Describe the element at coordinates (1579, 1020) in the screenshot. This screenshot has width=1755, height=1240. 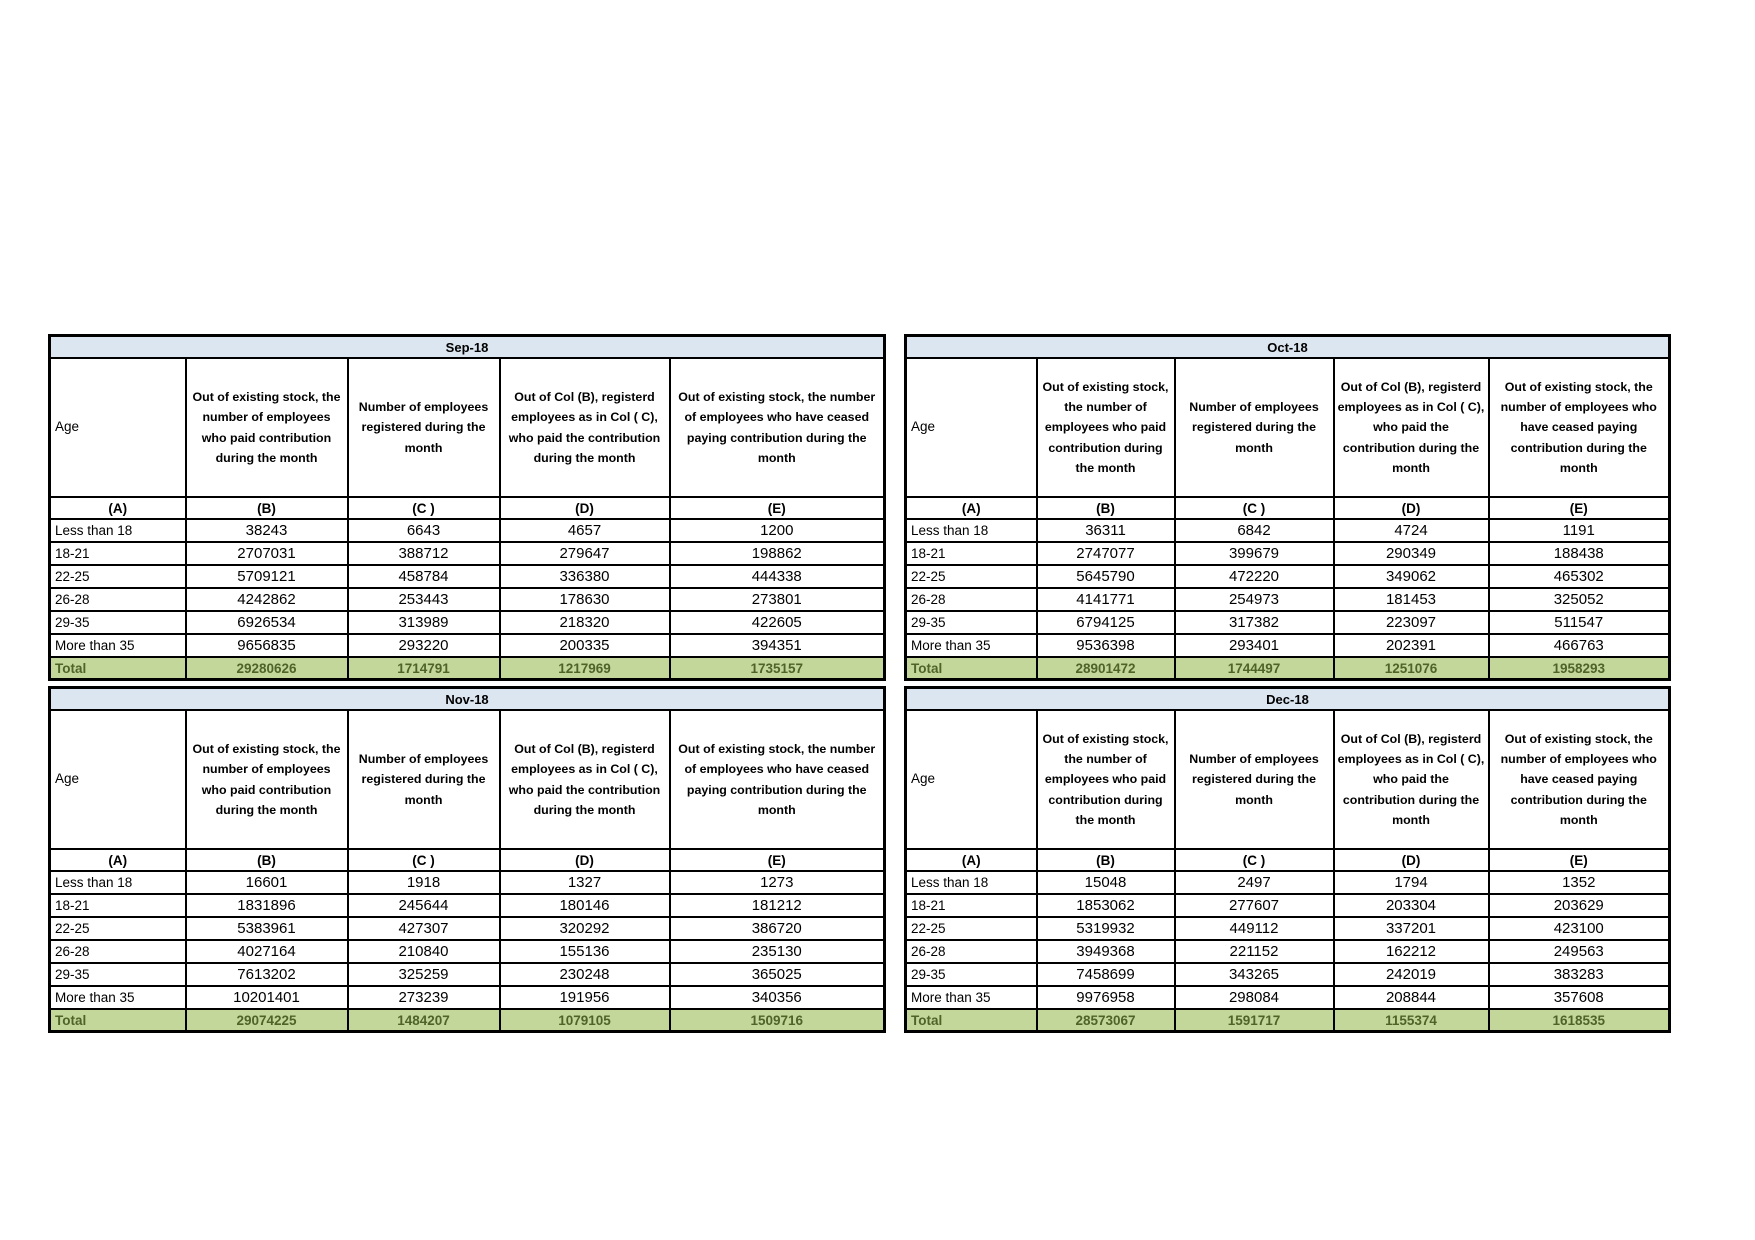
I see `total-value-cell: 1618535` at that location.